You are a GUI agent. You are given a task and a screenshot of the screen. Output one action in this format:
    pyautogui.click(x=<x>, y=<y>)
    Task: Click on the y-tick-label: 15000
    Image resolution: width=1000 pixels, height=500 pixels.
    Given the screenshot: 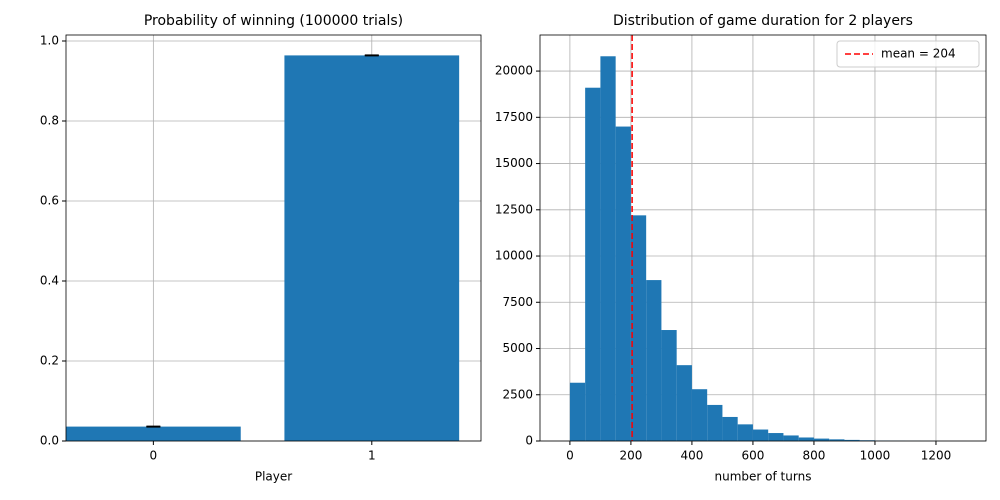 What is the action you would take?
    pyautogui.click(x=514, y=163)
    